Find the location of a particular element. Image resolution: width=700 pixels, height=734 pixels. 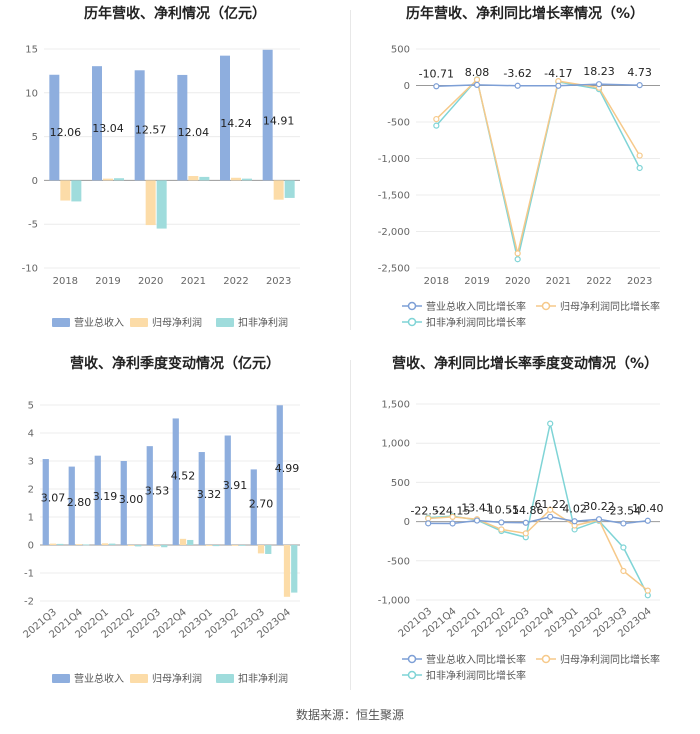

y-tick-label: 1 is located at coordinates (31, 518).